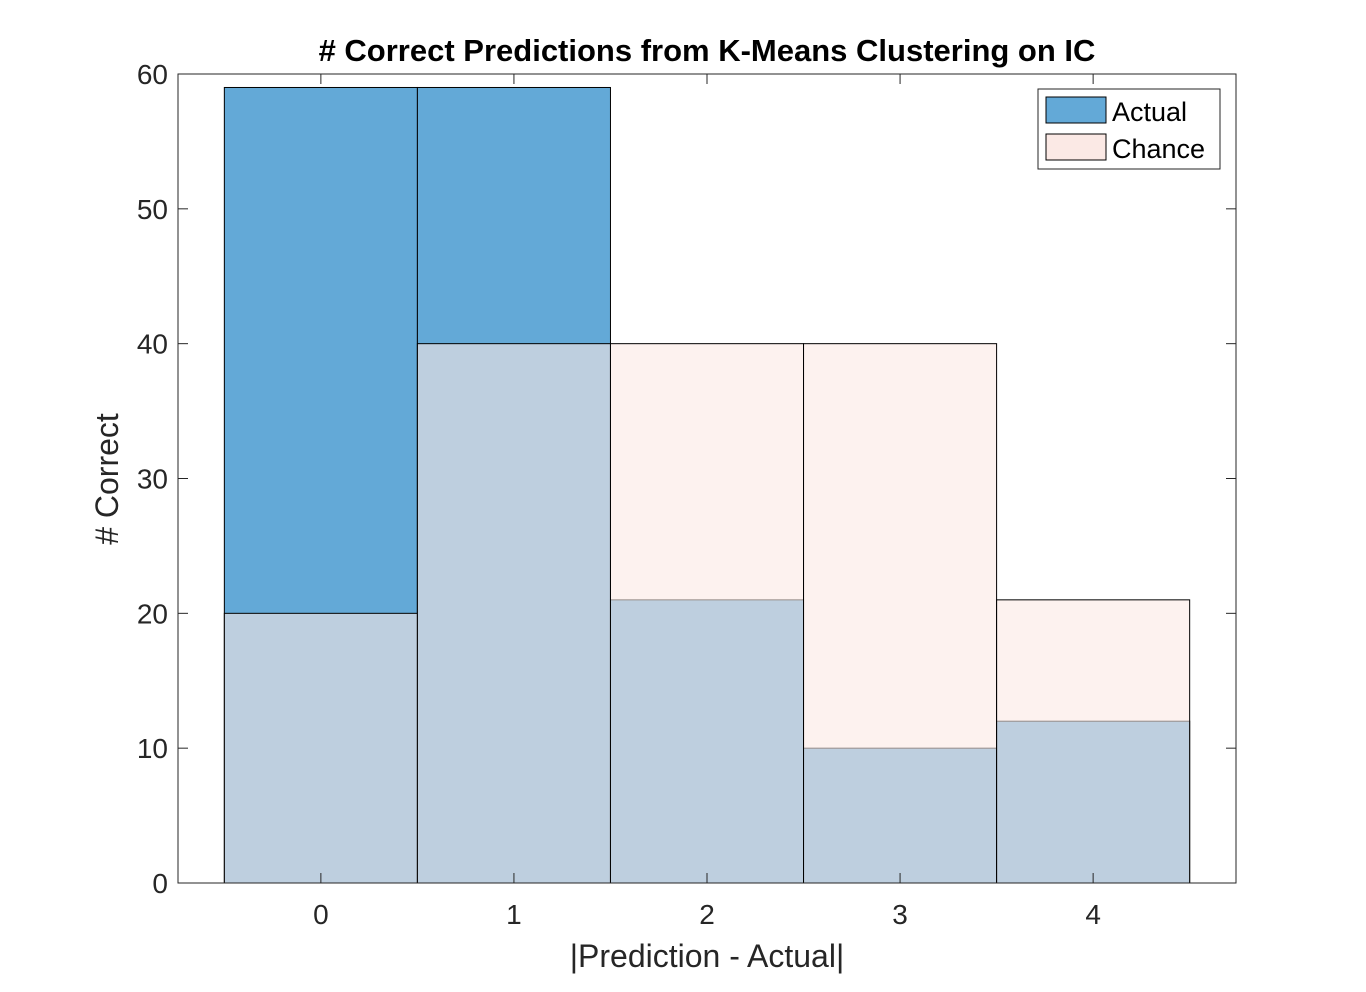 The width and height of the screenshot is (1366, 992). I want to click on legend-swatch-chance, so click(1076, 147).